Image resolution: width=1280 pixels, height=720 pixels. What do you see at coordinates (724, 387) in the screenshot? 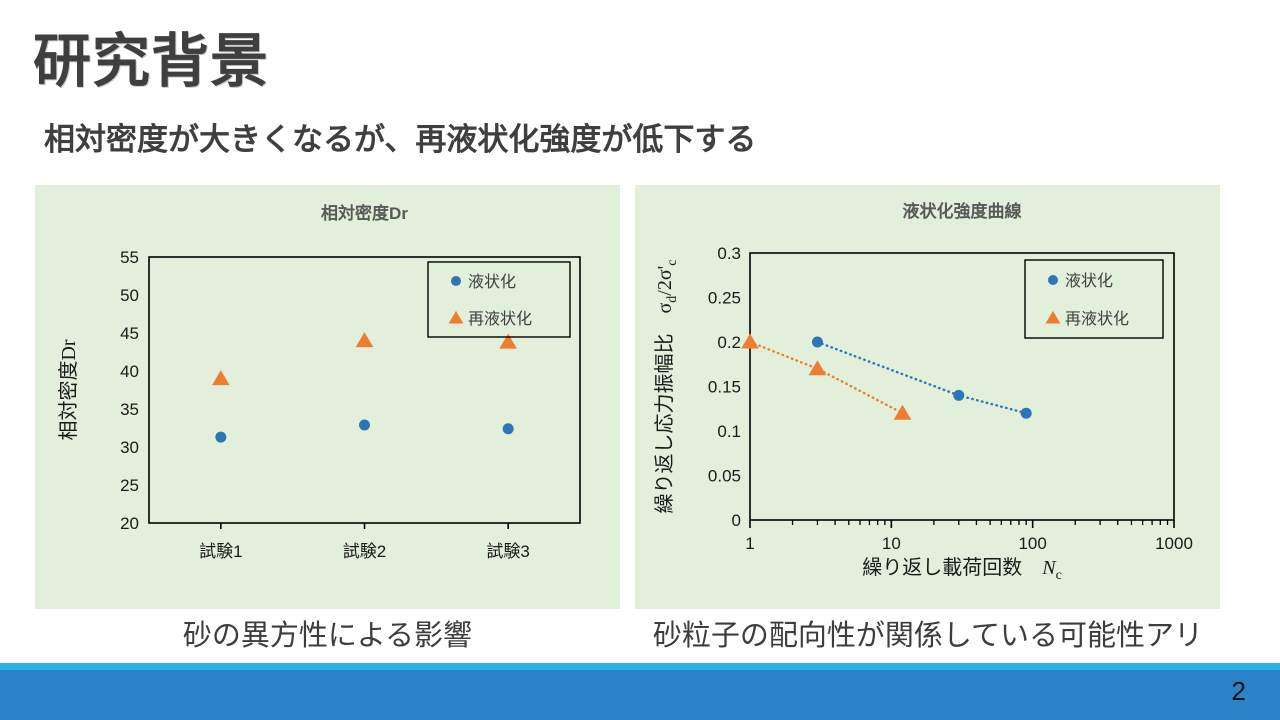
I see `y-tick-label: 0.15` at bounding box center [724, 387].